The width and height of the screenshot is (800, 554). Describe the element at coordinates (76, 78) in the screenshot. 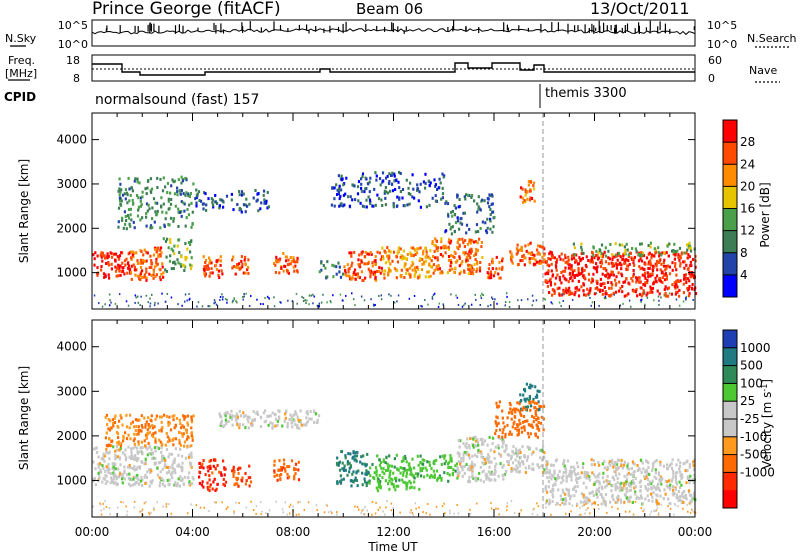

I see `freq-tick-low: 8` at that location.